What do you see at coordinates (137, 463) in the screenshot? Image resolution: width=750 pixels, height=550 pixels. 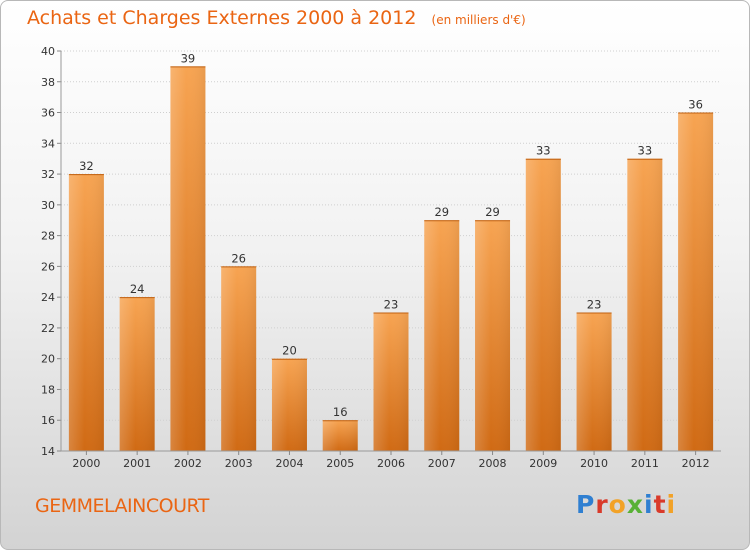 I see `x-tick-label-2001: 2001` at bounding box center [137, 463].